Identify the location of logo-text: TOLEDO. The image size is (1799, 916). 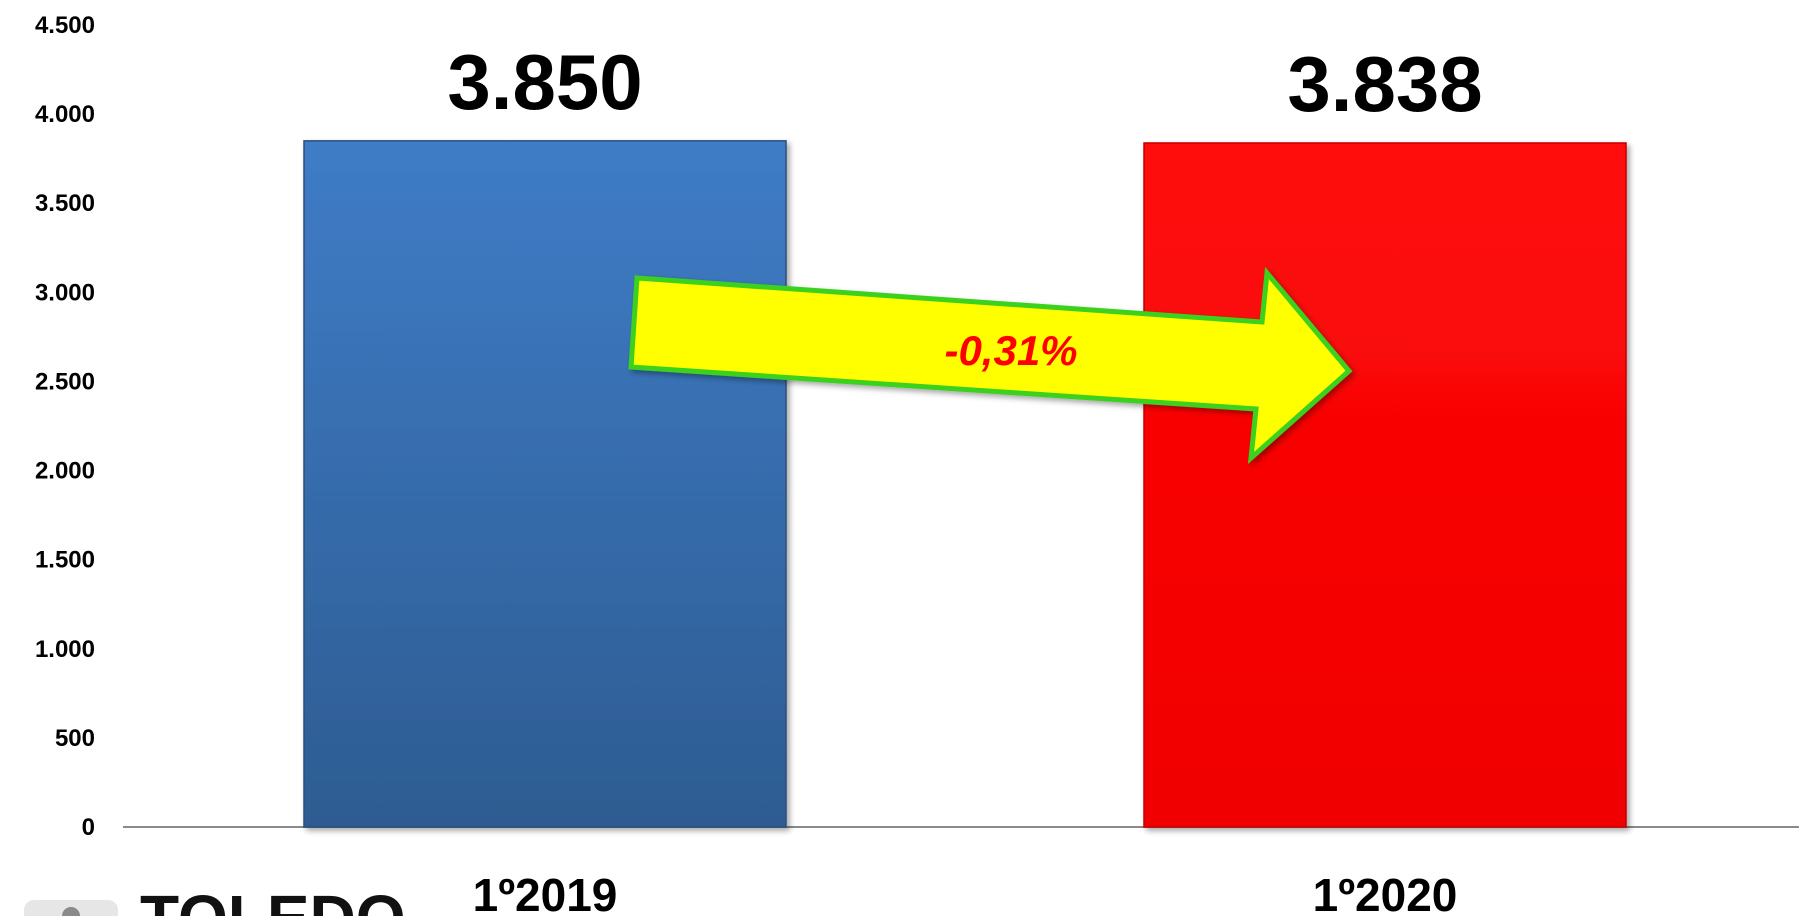
(273, 899).